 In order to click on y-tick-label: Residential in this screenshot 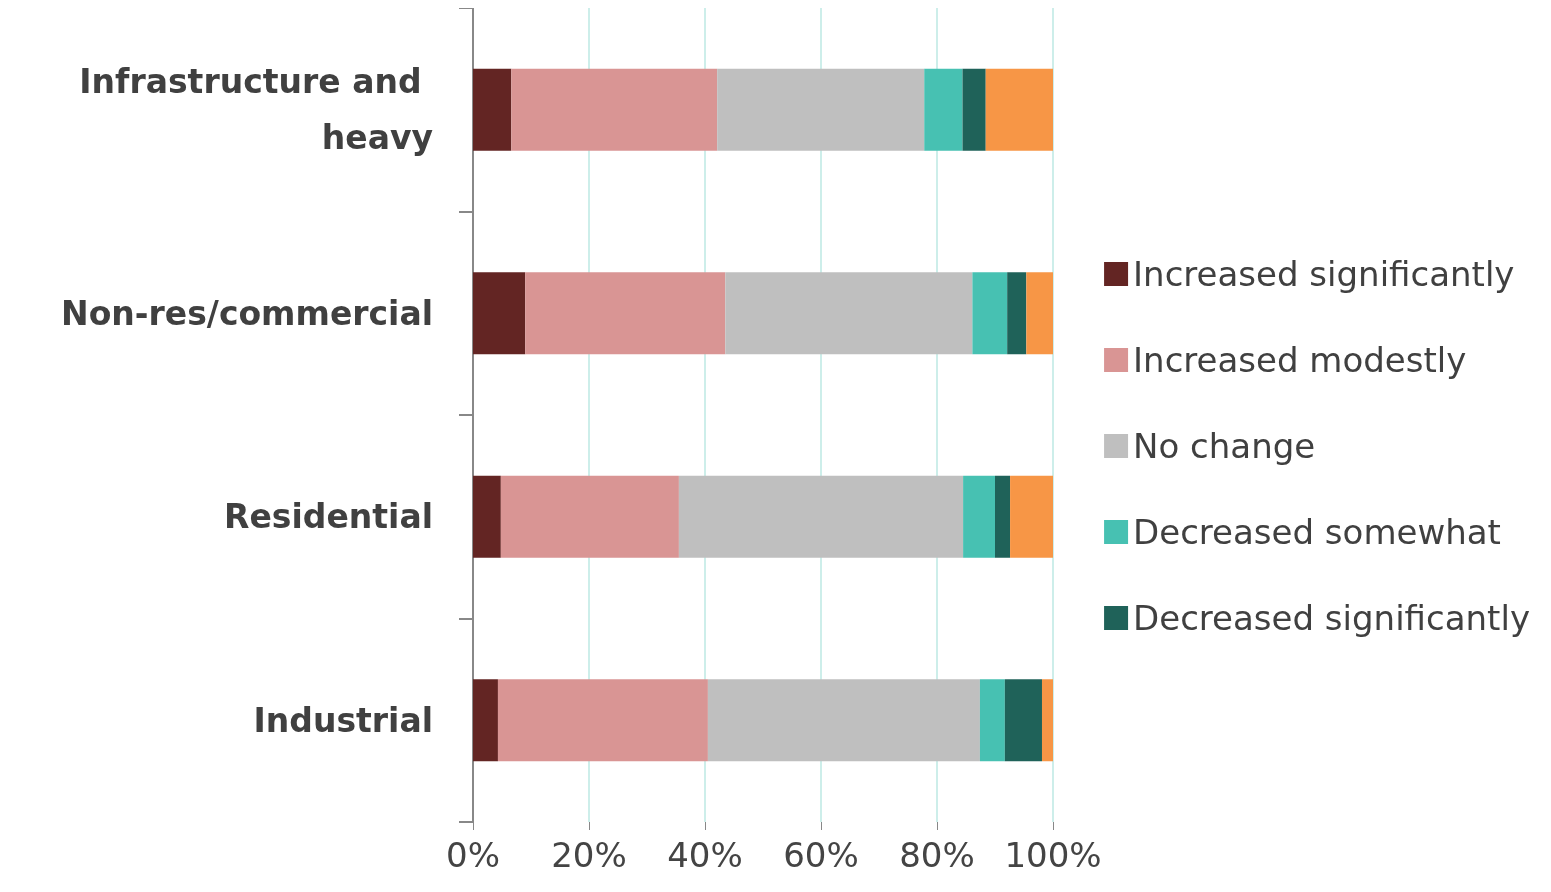, I will do `click(328, 517)`.